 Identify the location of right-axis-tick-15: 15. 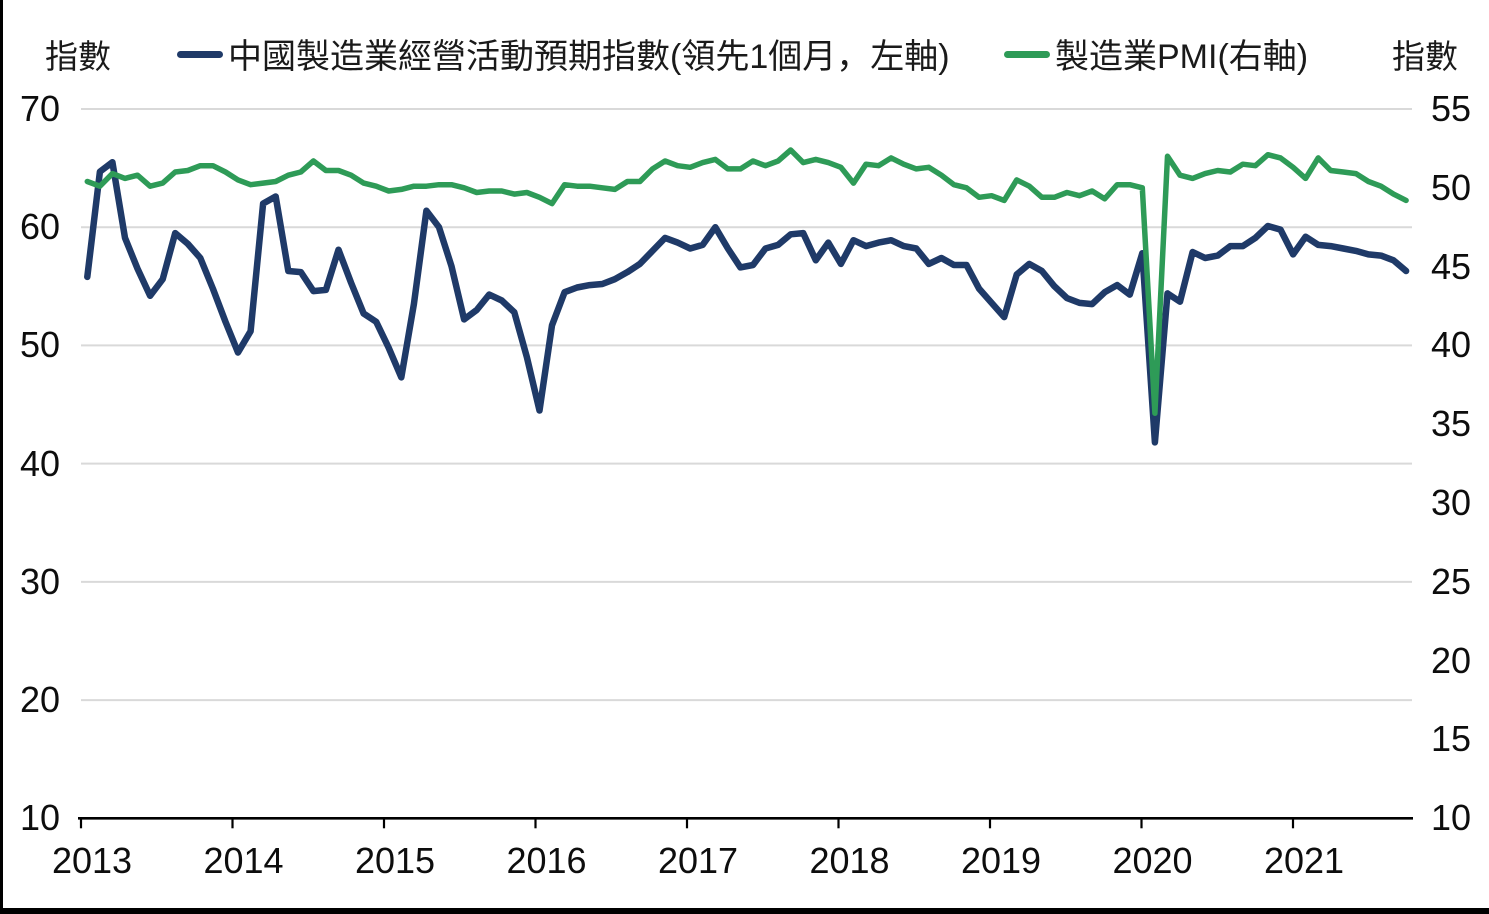
(1451, 739).